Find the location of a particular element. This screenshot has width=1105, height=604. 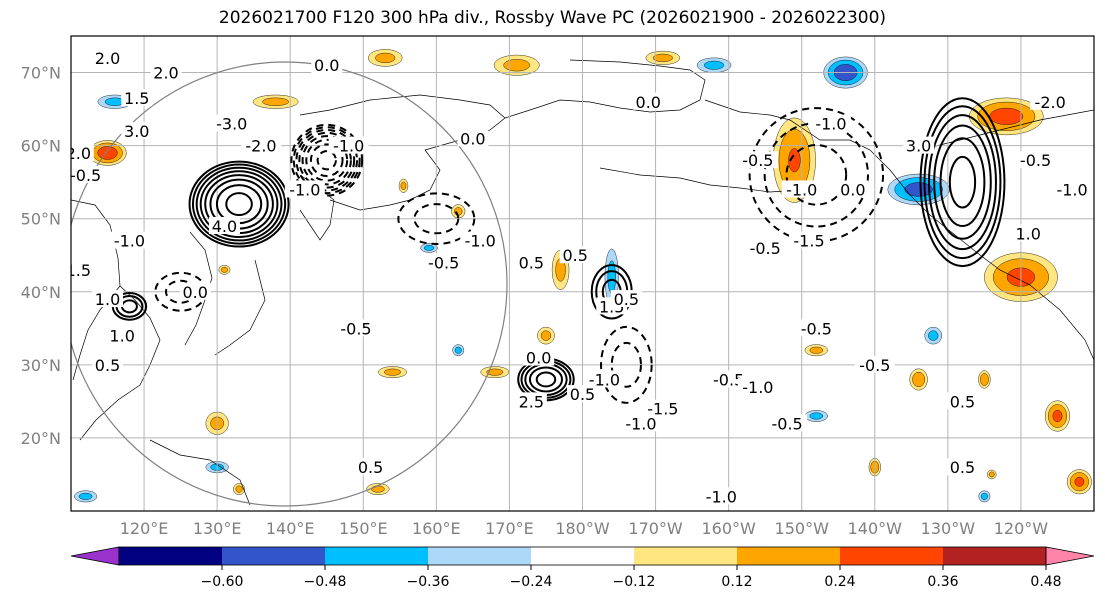

lon-tick-label: 150°E is located at coordinates (363, 528).